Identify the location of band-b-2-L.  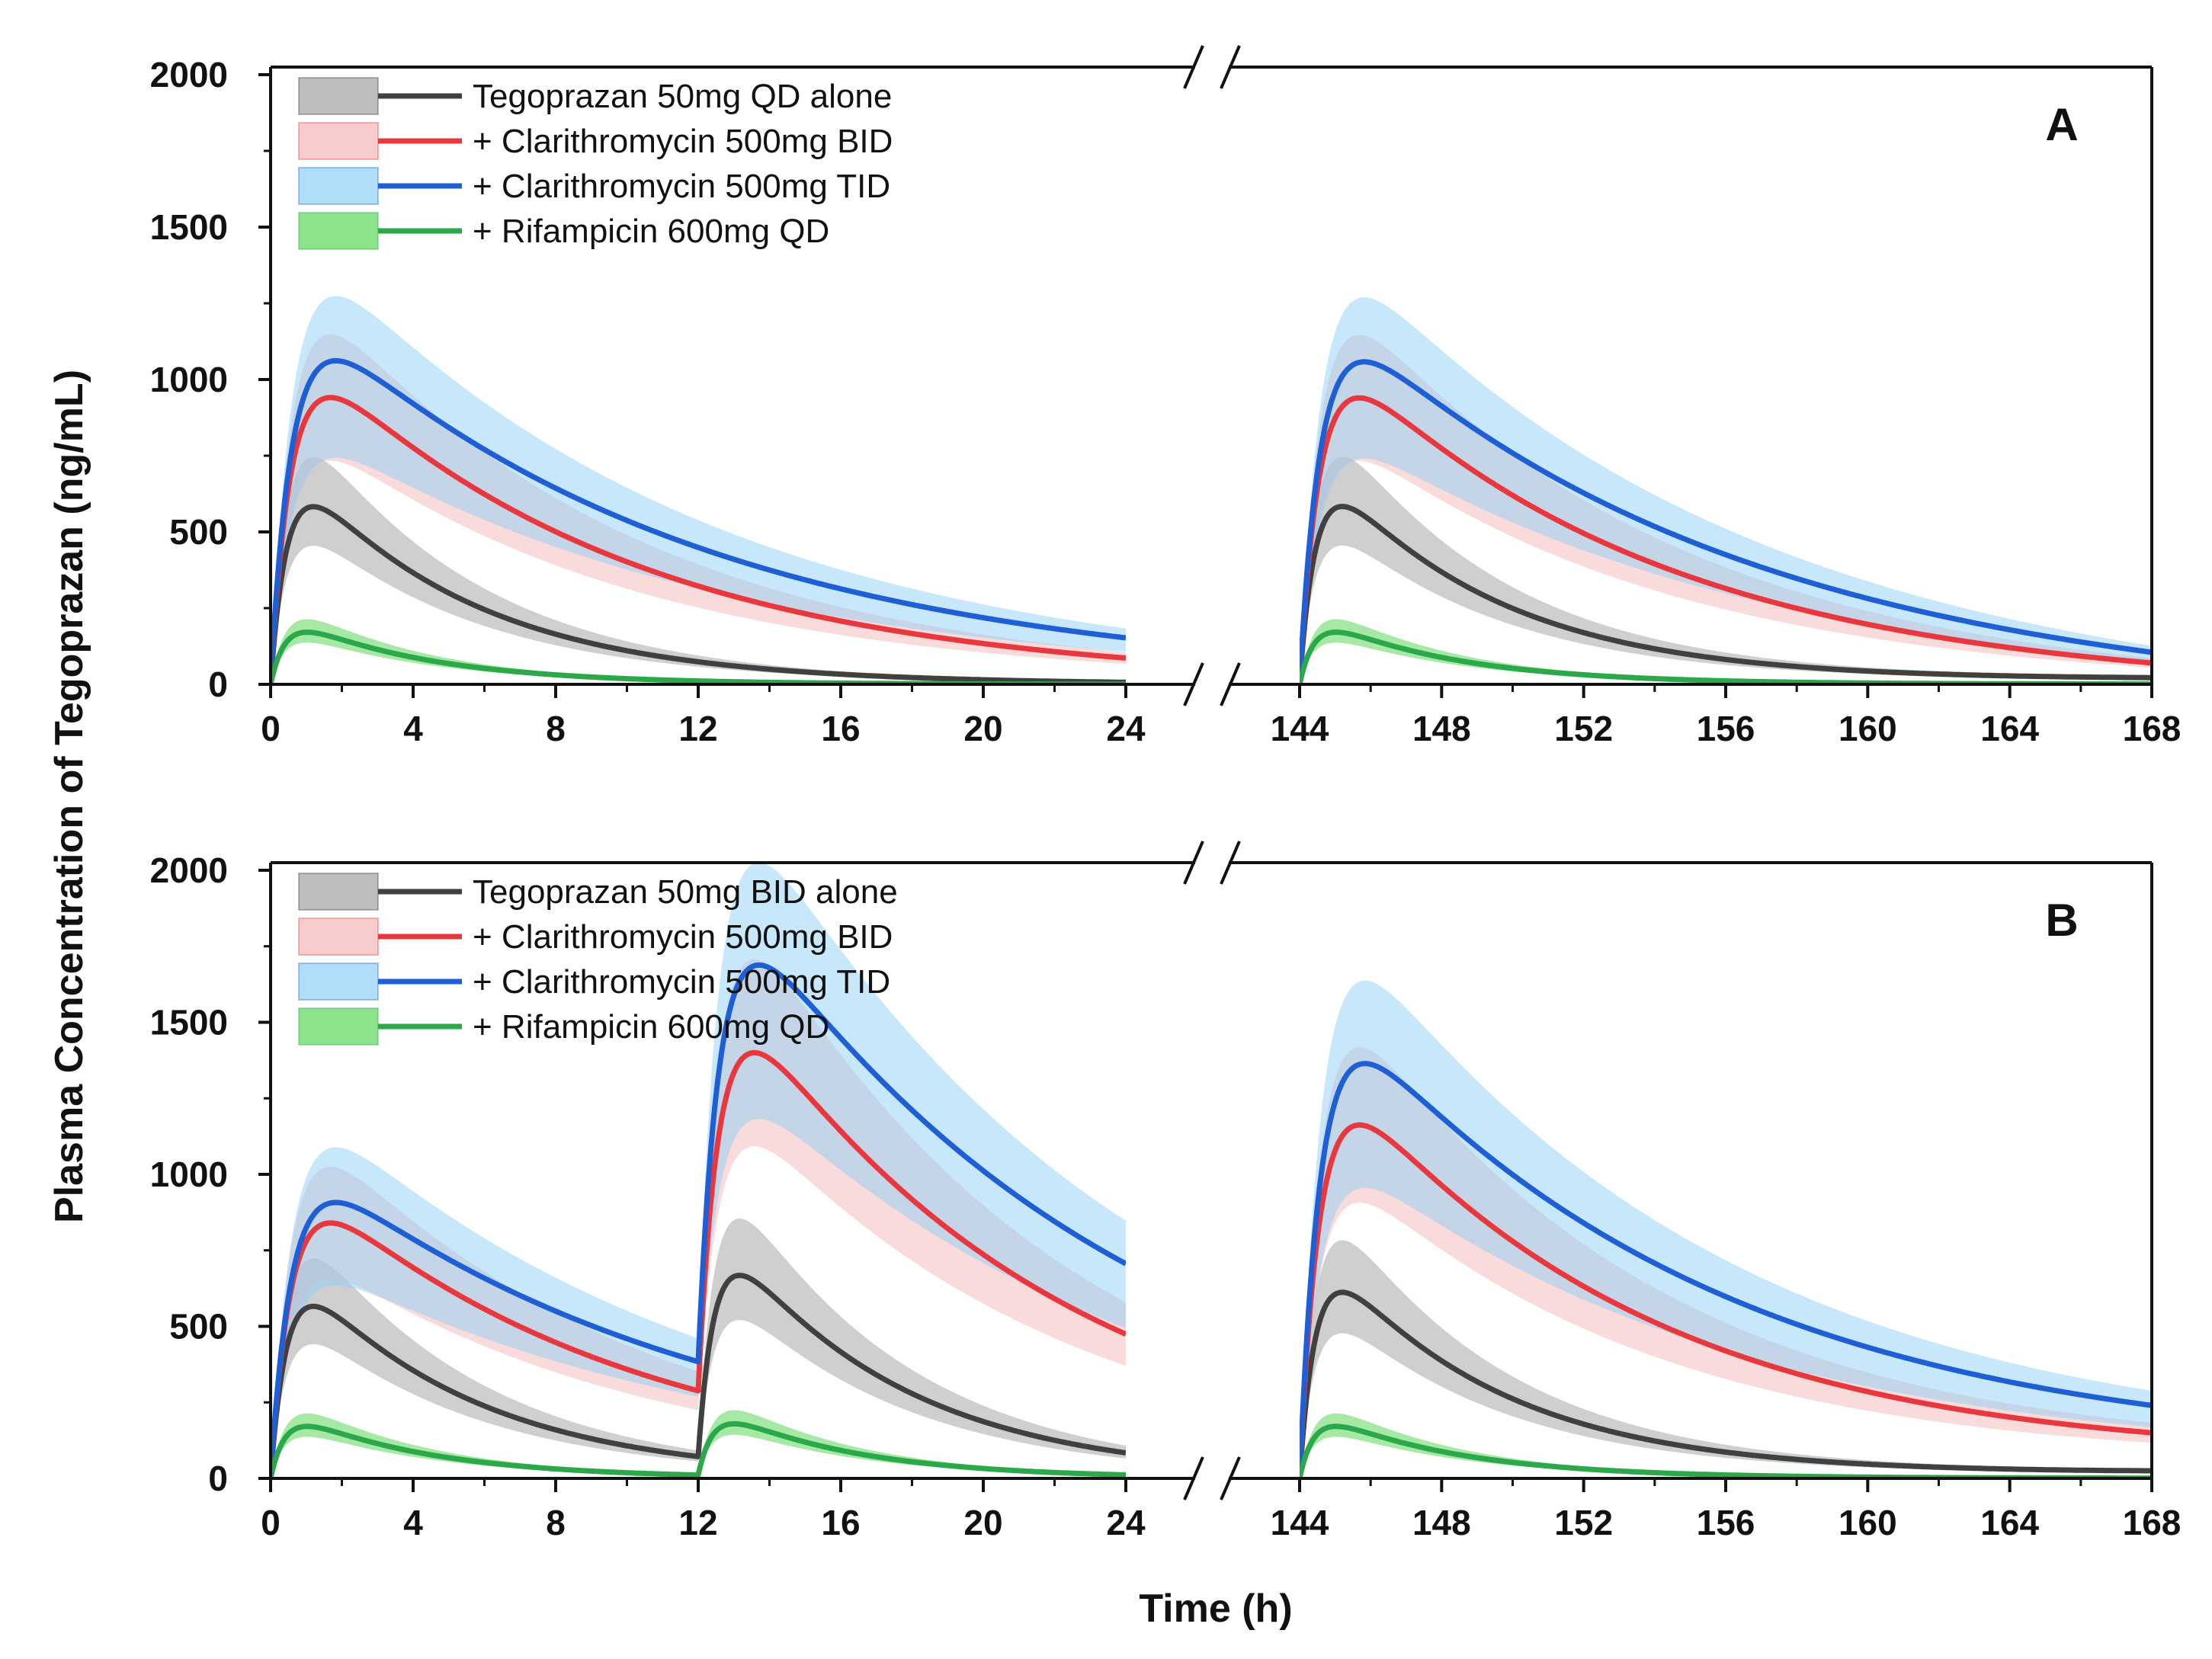
(698, 1170).